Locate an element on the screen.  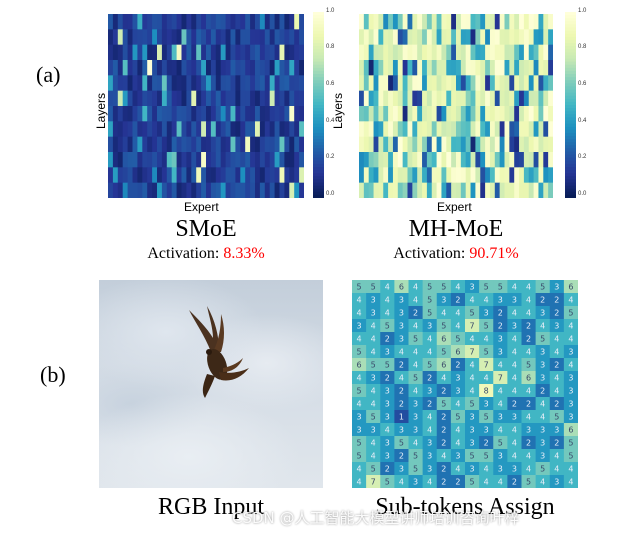
colorbar-tick: 0.6 is located at coordinates (582, 84).